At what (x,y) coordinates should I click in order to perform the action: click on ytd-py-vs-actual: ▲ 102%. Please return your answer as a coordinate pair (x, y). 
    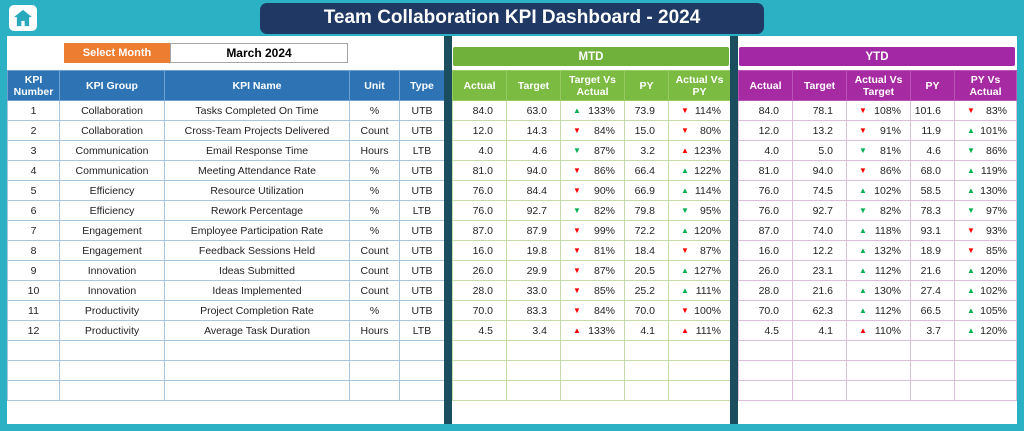
    Looking at the image, I should click on (985, 290).